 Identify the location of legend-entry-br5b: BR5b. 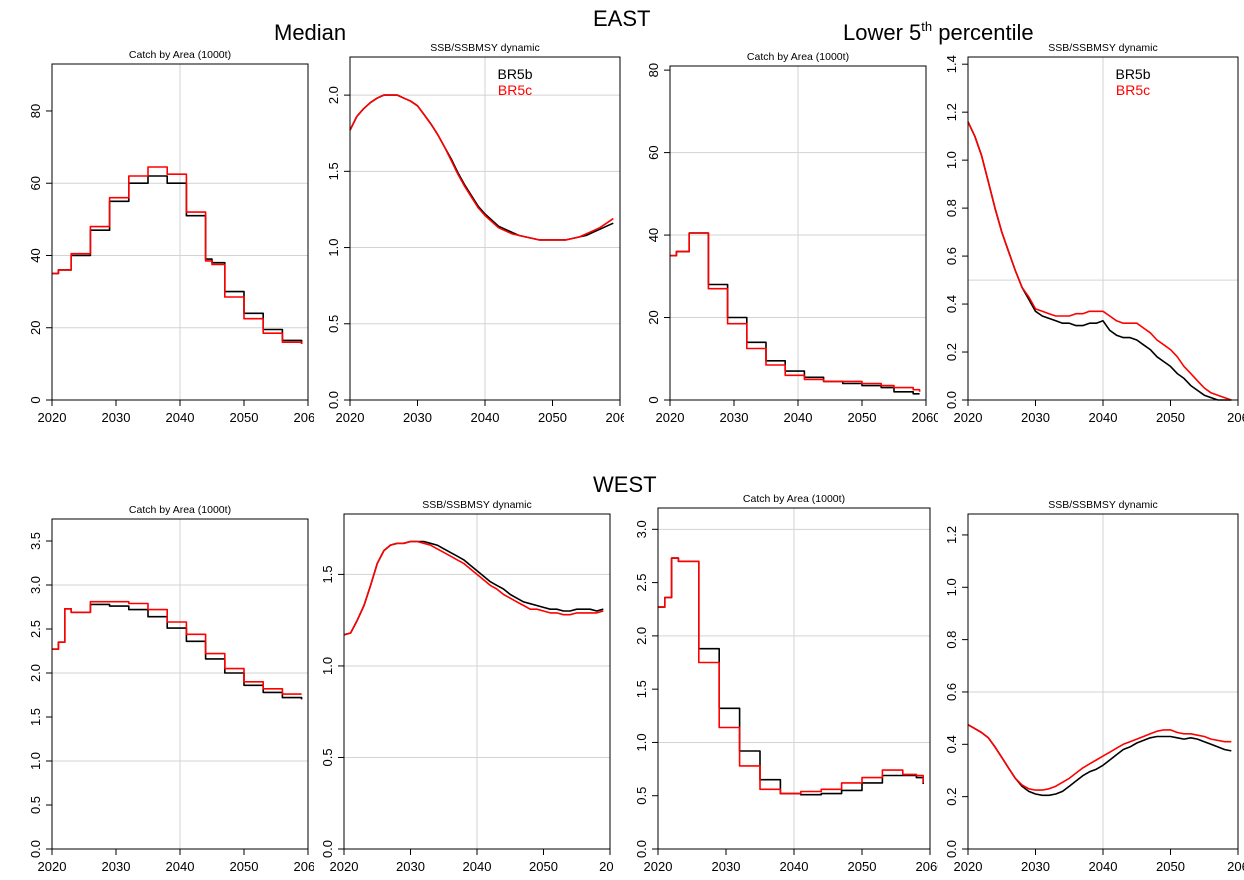
(514, 74).